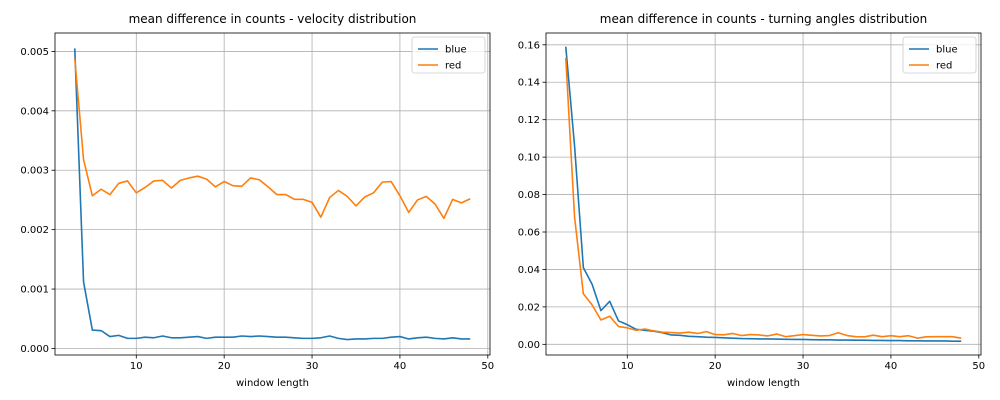 The height and width of the screenshot is (400, 1000). I want to click on velocity-x-tick-label: 50, so click(487, 366).